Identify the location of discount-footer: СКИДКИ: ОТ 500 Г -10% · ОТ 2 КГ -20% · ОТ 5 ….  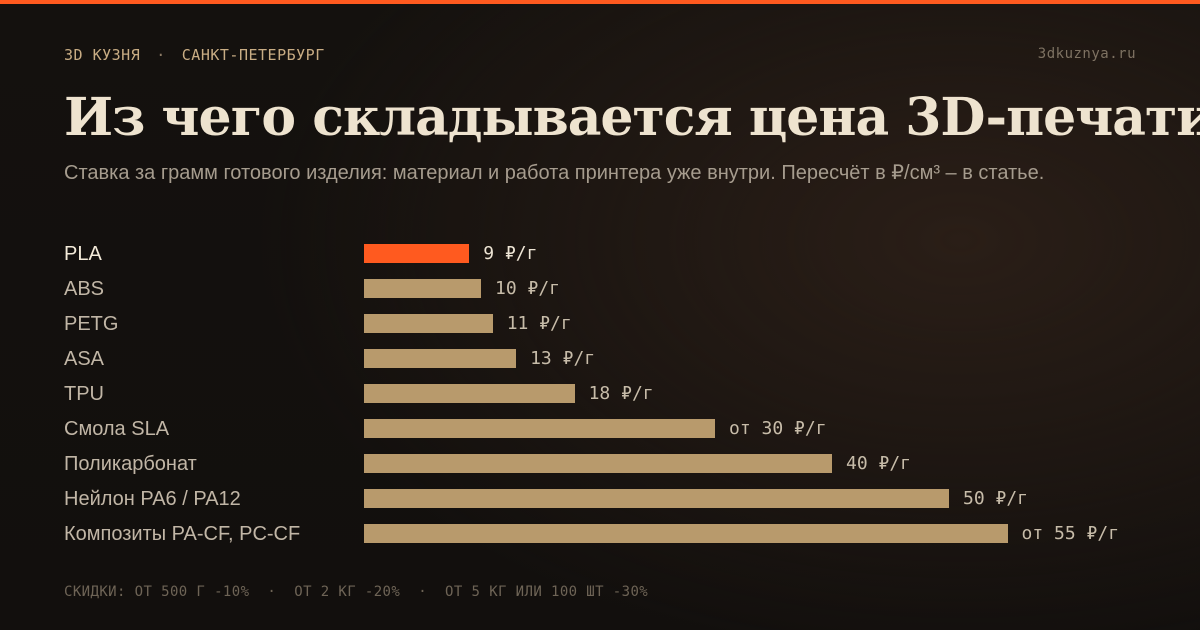
(356, 592).